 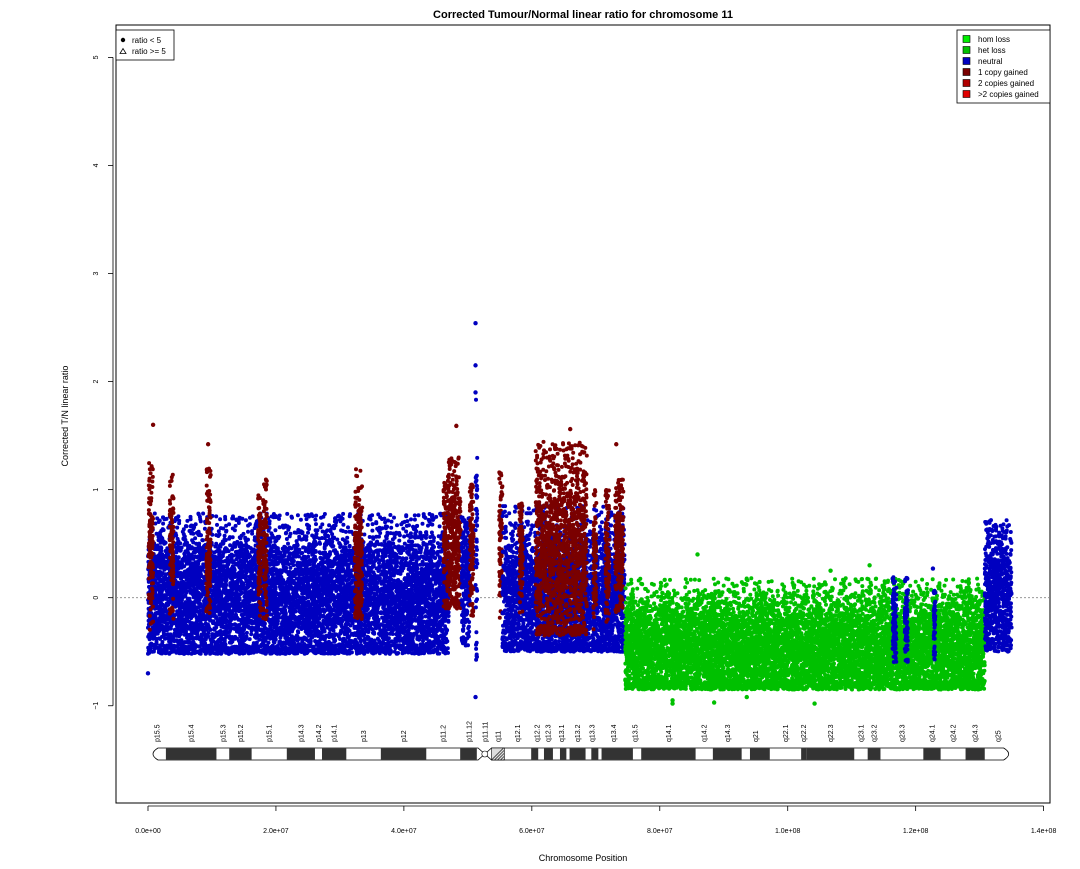 What do you see at coordinates (65, 416) in the screenshot?
I see `y-axis-label: Corrected T/N linear ratio` at bounding box center [65, 416].